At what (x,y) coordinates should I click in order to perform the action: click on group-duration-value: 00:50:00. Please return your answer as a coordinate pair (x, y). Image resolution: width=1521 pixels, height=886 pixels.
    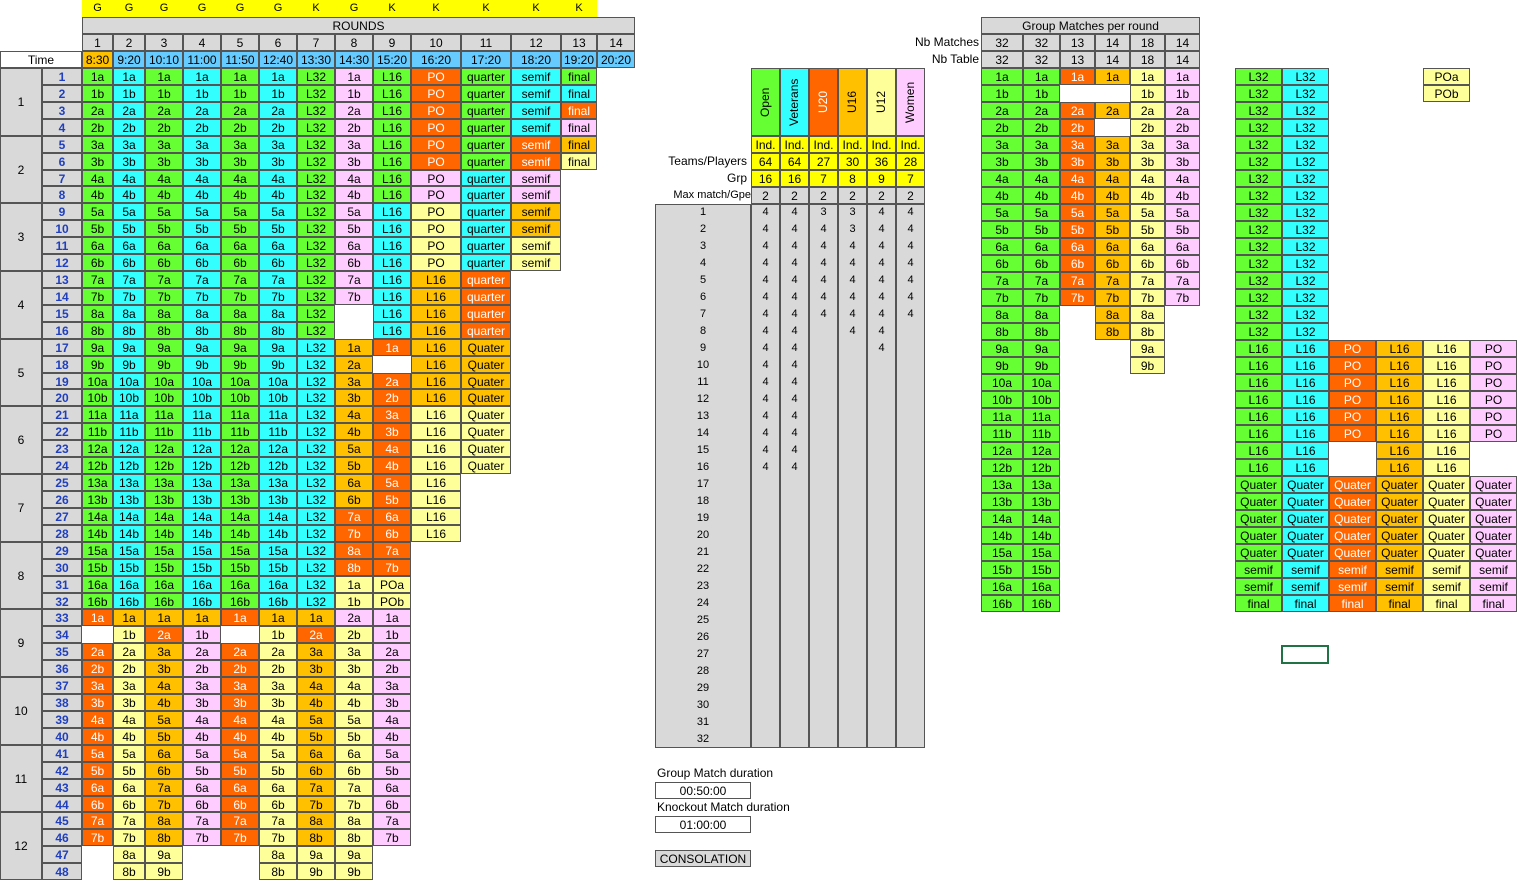
    Looking at the image, I should click on (703, 790).